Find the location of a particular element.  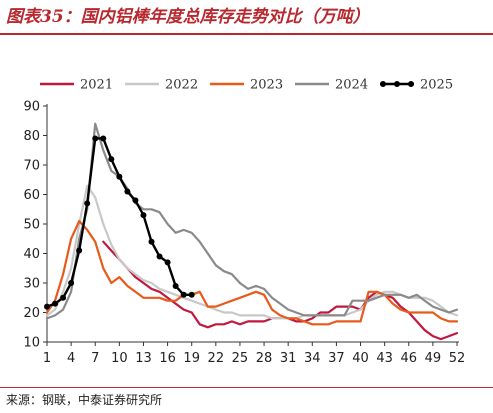

x-tick-label: 28 is located at coordinates (264, 358).